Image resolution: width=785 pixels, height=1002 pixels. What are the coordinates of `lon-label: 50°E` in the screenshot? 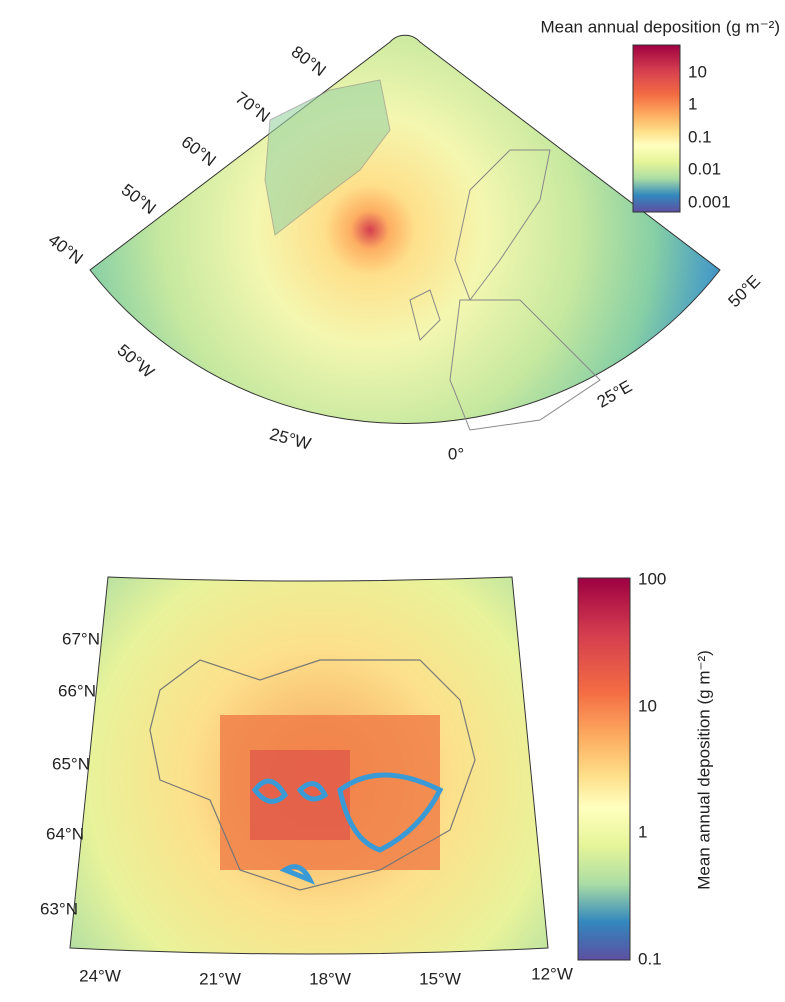 It's located at (744, 291).